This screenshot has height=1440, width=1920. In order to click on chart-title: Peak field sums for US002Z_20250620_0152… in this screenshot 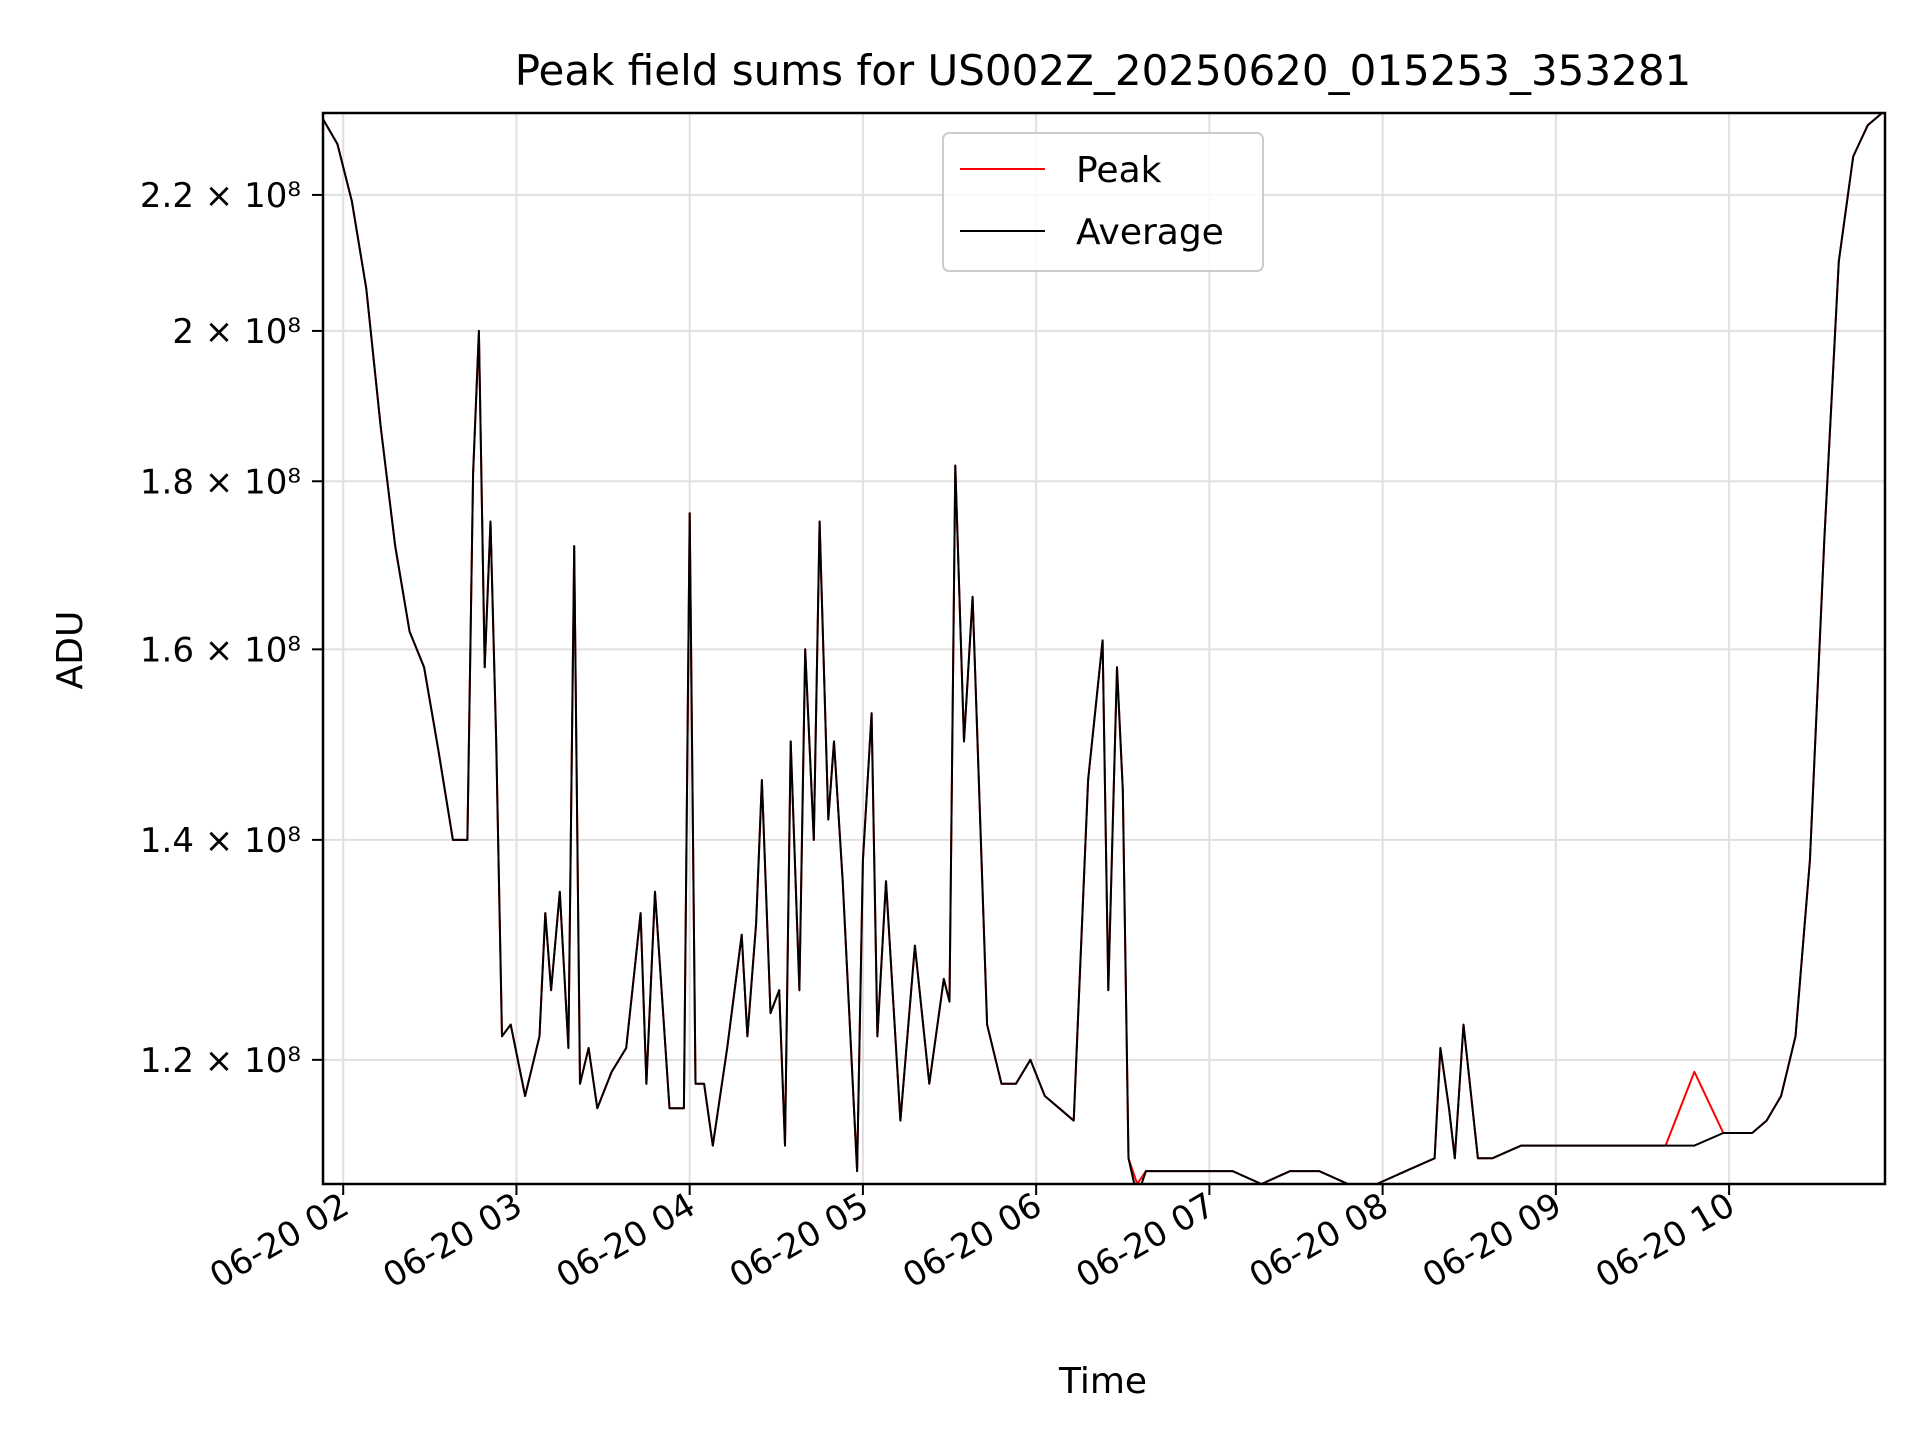, I will do `click(1103, 70)`.